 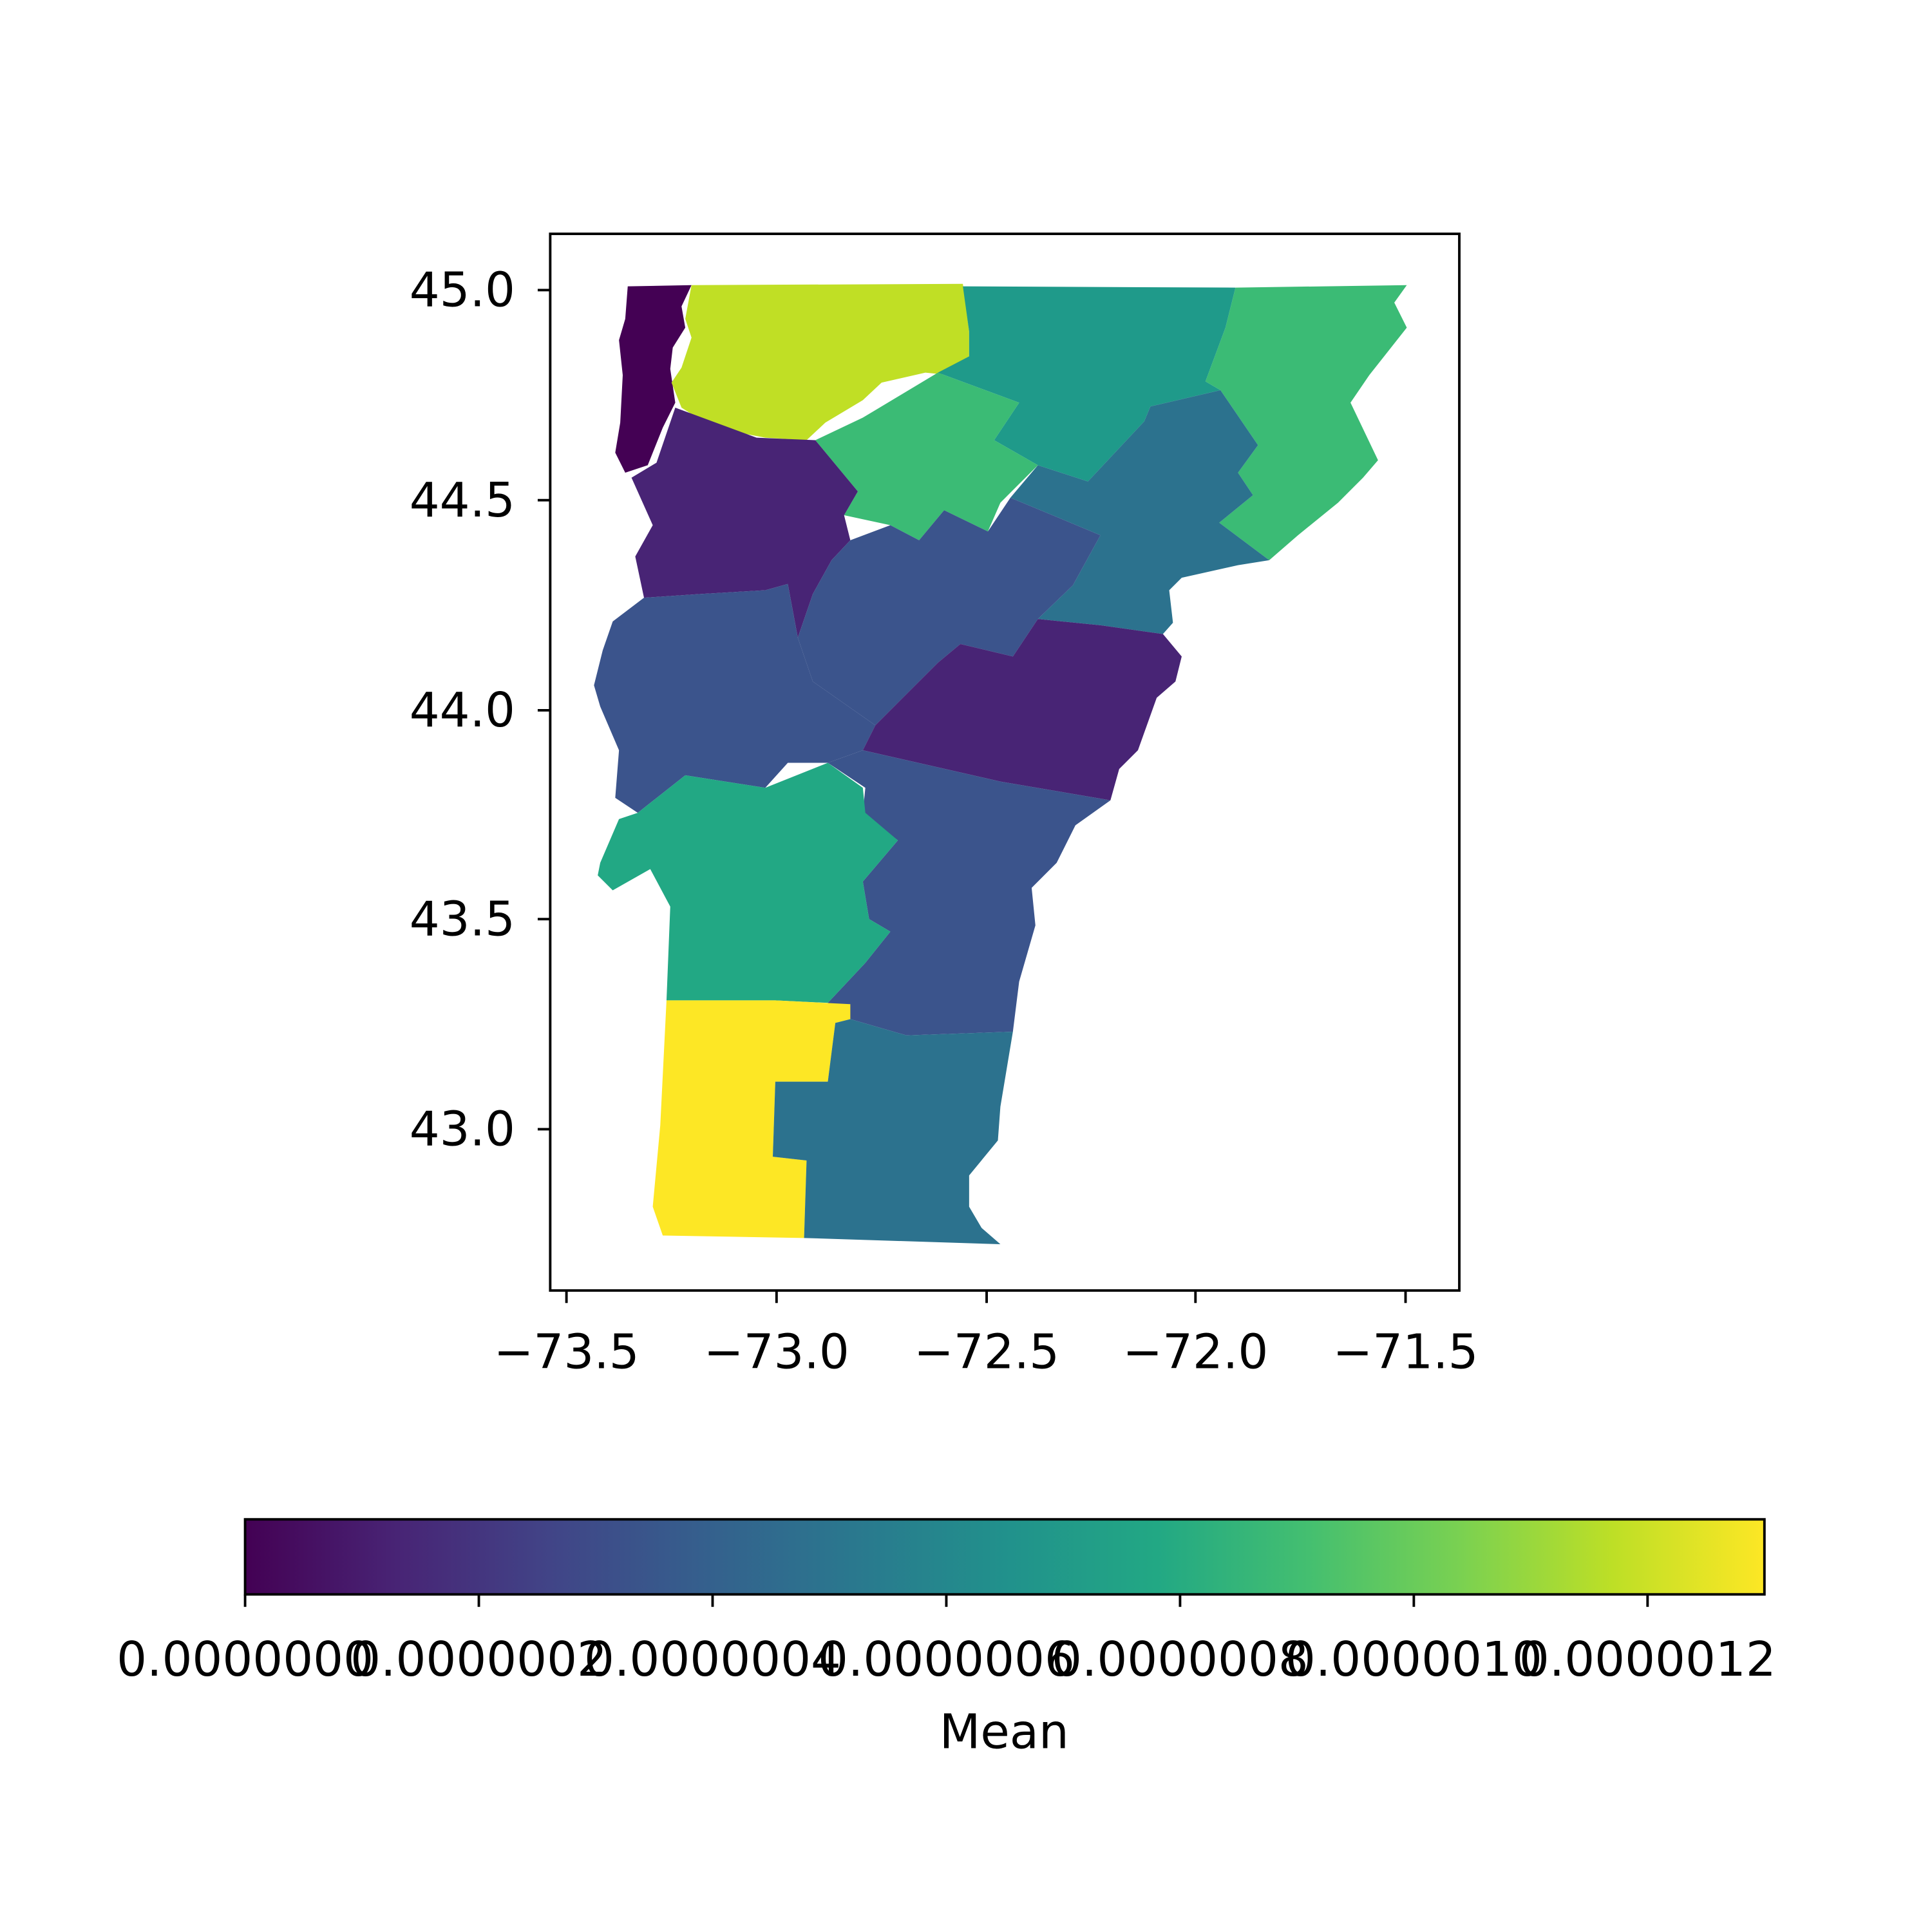 What do you see at coordinates (246, 1660) in the screenshot?
I see `colorbar-tick-label: 0.0000000` at bounding box center [246, 1660].